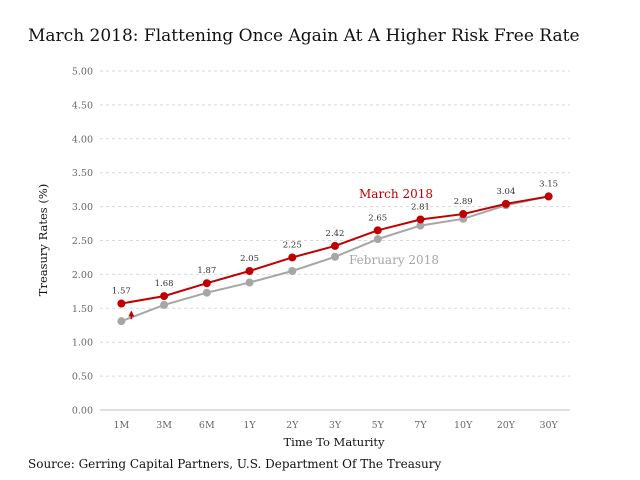  What do you see at coordinates (463, 425) in the screenshot?
I see `x-tick-label: 10Y` at bounding box center [463, 425].